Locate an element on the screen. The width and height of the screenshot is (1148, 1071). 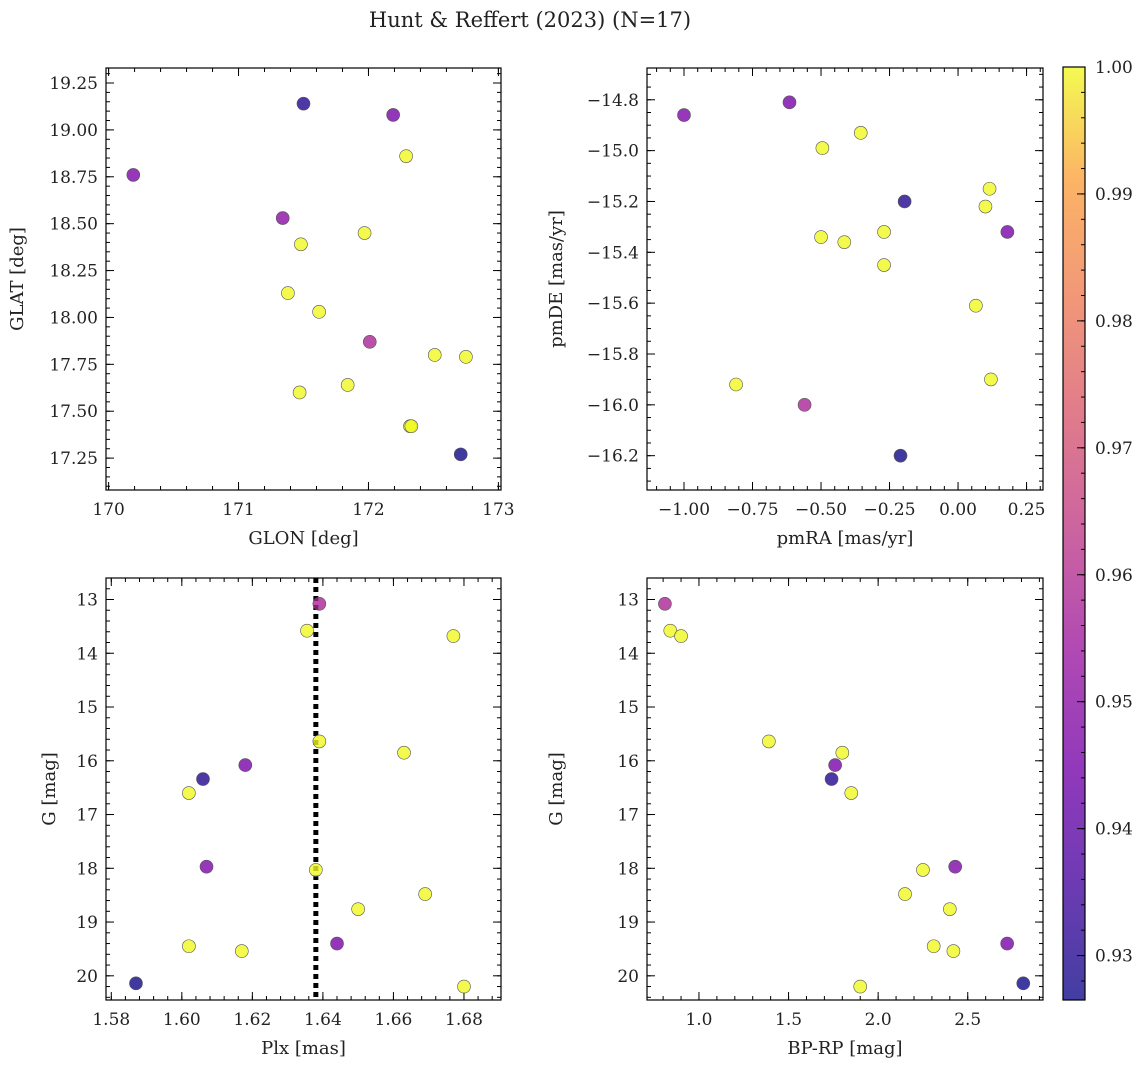
colorbar-tick-label: 1.00 is located at coordinates (1114, 68).